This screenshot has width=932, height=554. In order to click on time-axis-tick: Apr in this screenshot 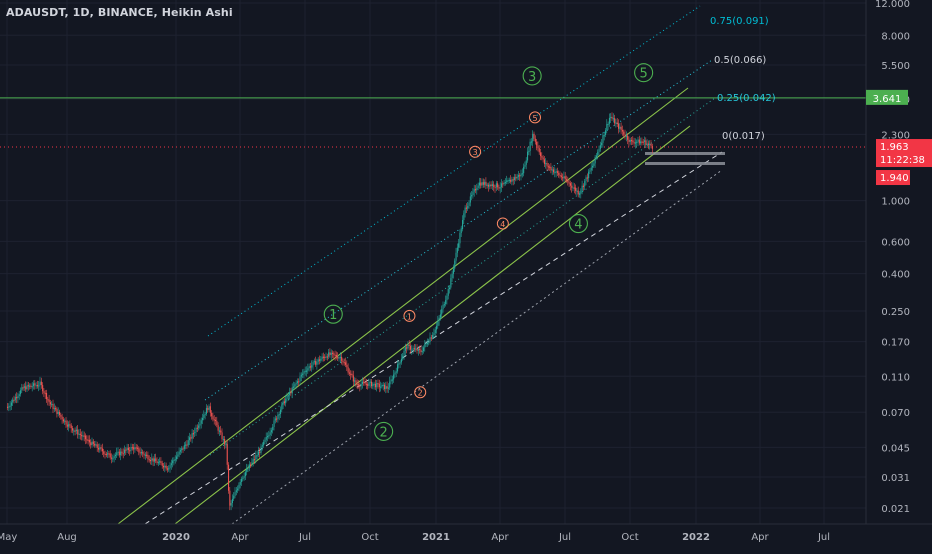, I will do `click(500, 537)`.